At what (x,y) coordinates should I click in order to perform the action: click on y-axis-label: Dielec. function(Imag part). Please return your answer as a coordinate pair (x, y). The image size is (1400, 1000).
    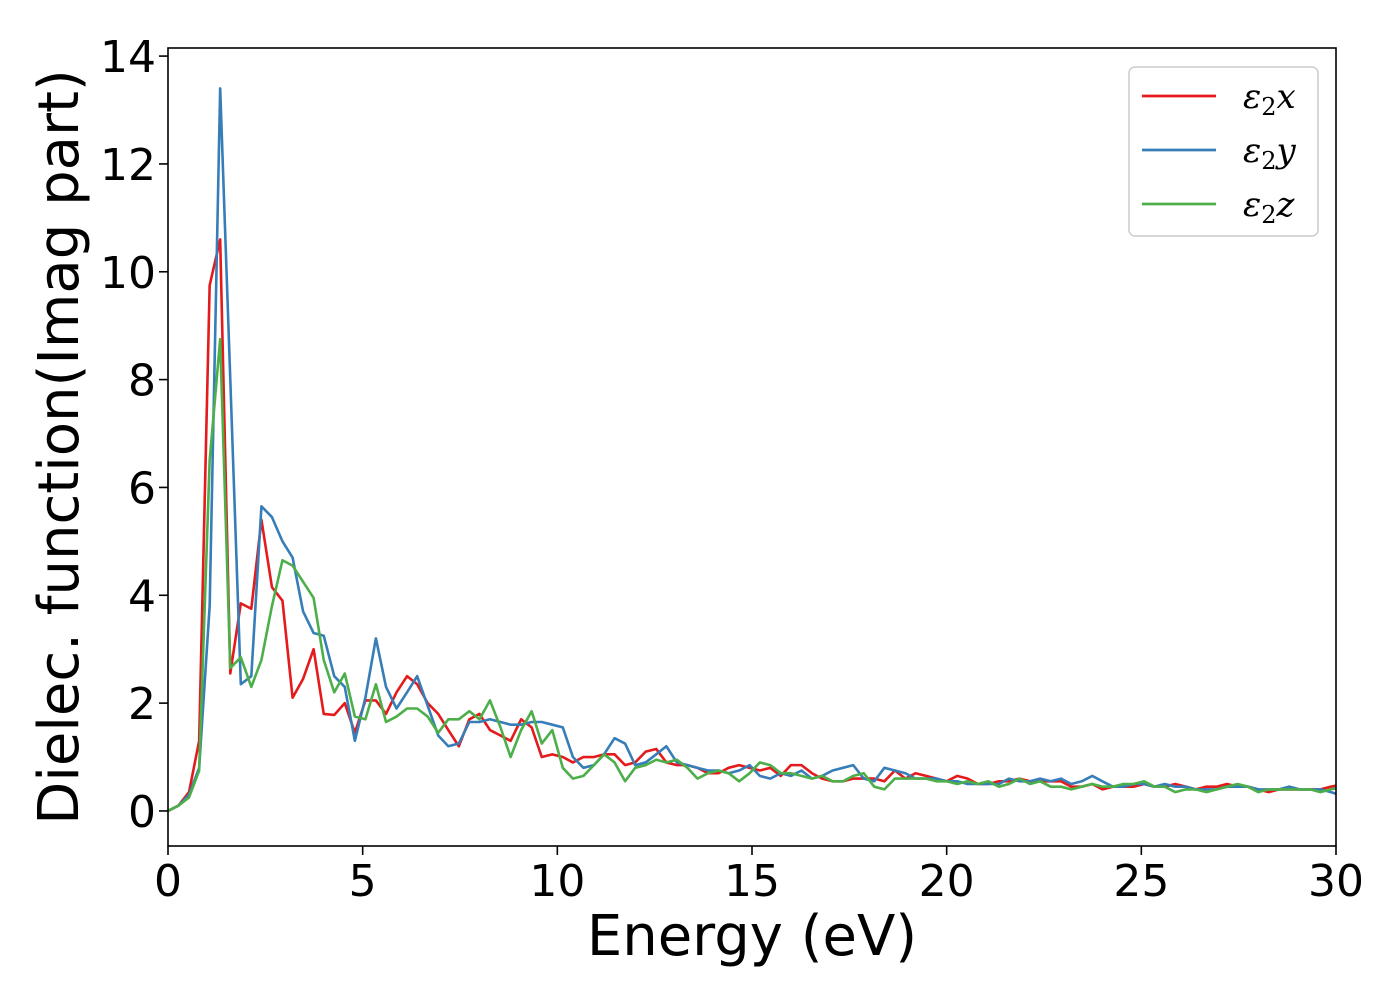
    Looking at the image, I should click on (59, 447).